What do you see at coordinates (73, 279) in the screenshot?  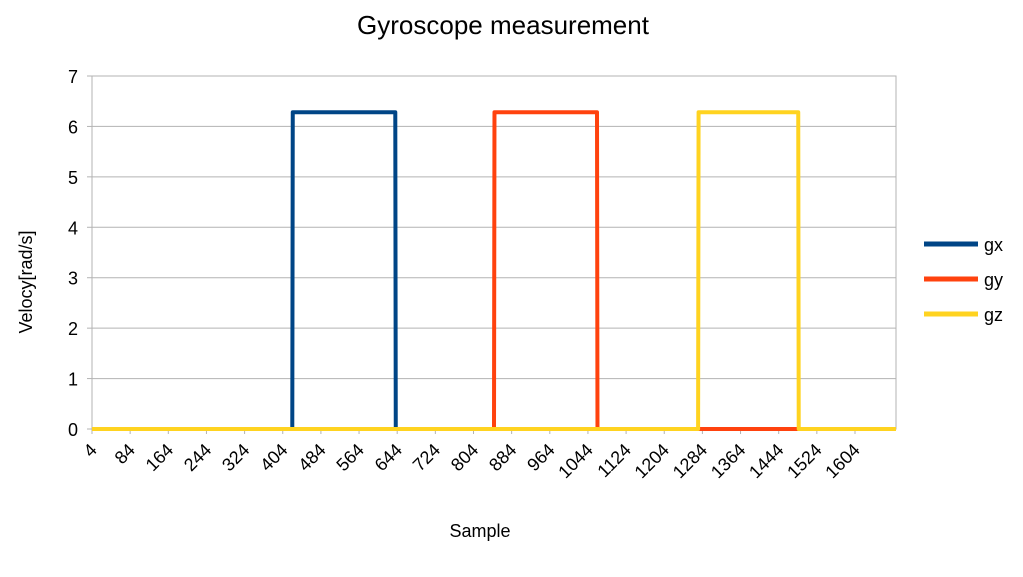 I see `y-tick-label: 3` at bounding box center [73, 279].